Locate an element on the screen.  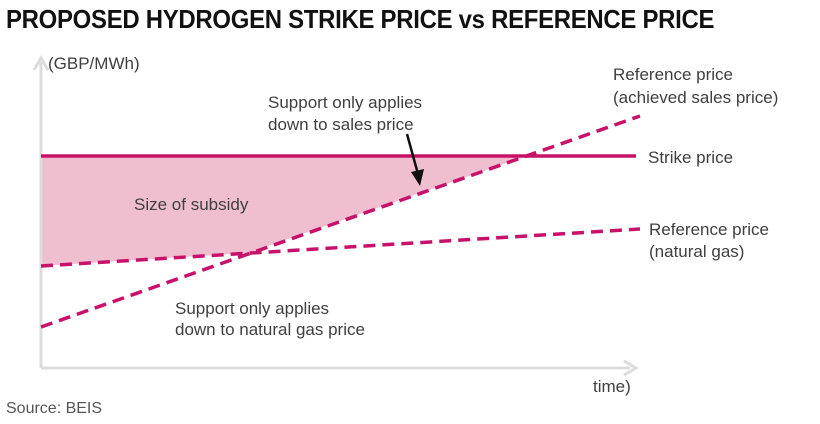
annotation-gas-2: down to natural gas price is located at coordinates (270, 329).